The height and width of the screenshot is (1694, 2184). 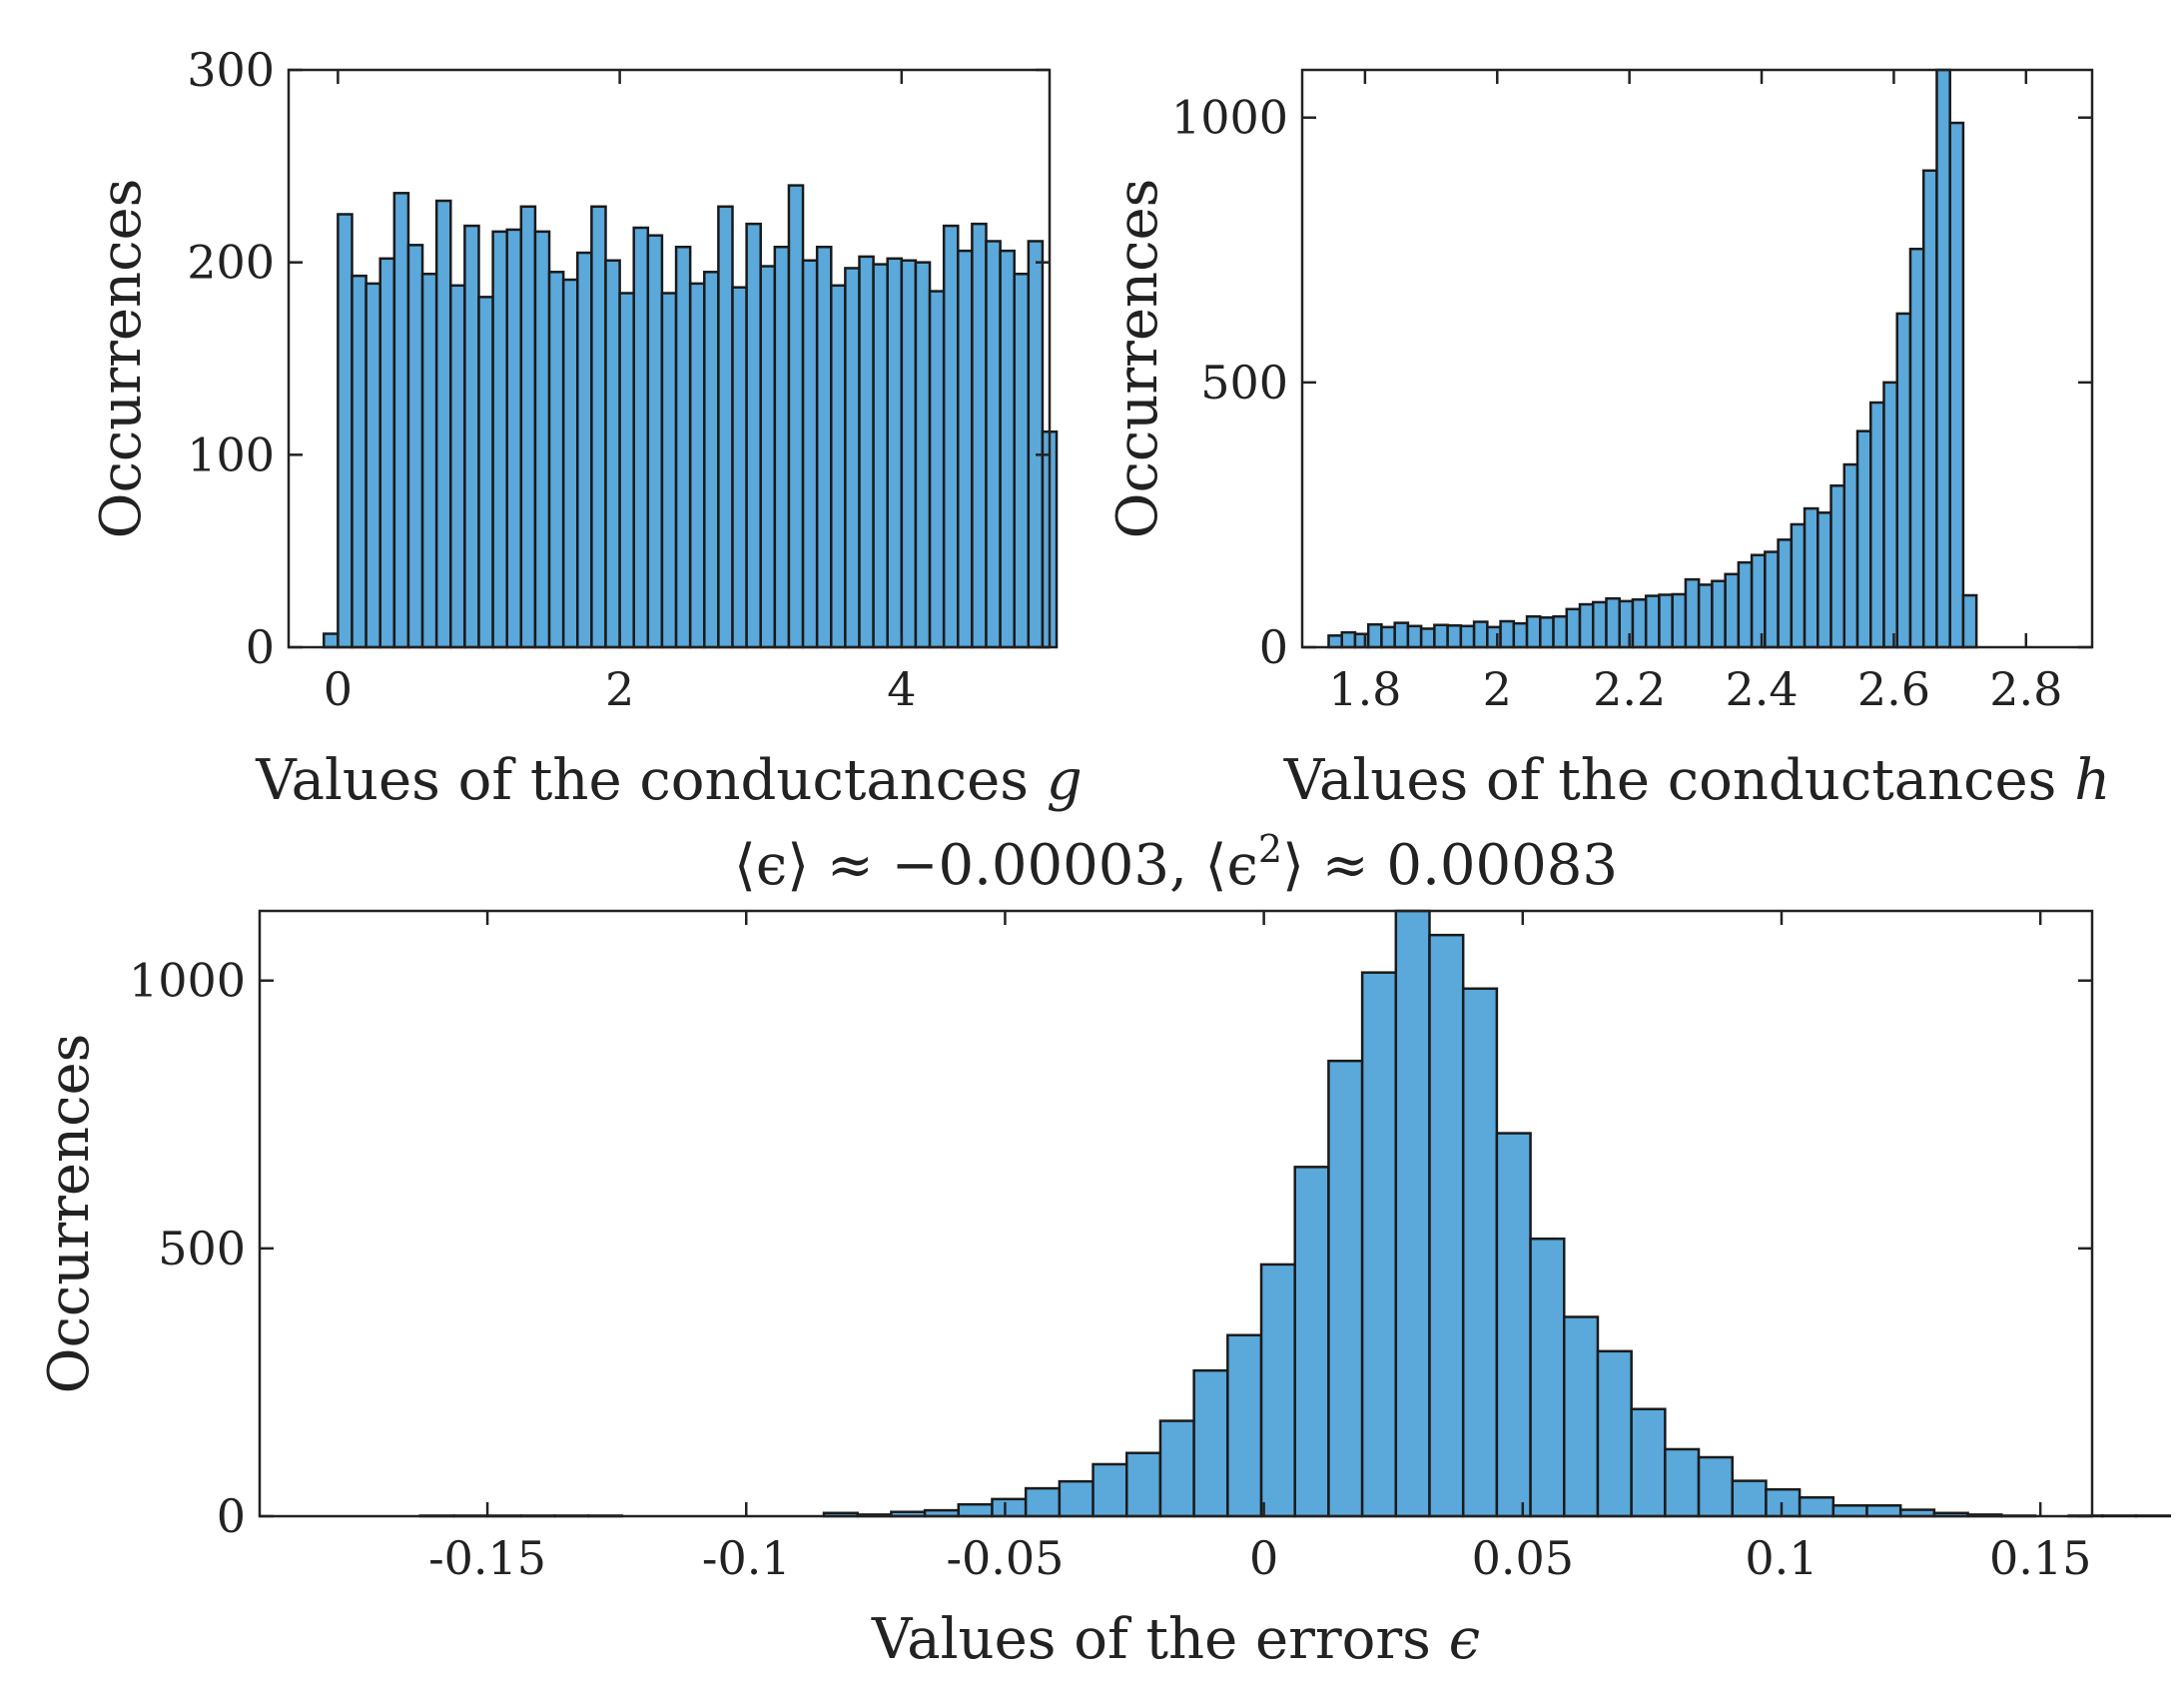 I want to click on x-tick-label: -0.05, so click(x=1005, y=1558).